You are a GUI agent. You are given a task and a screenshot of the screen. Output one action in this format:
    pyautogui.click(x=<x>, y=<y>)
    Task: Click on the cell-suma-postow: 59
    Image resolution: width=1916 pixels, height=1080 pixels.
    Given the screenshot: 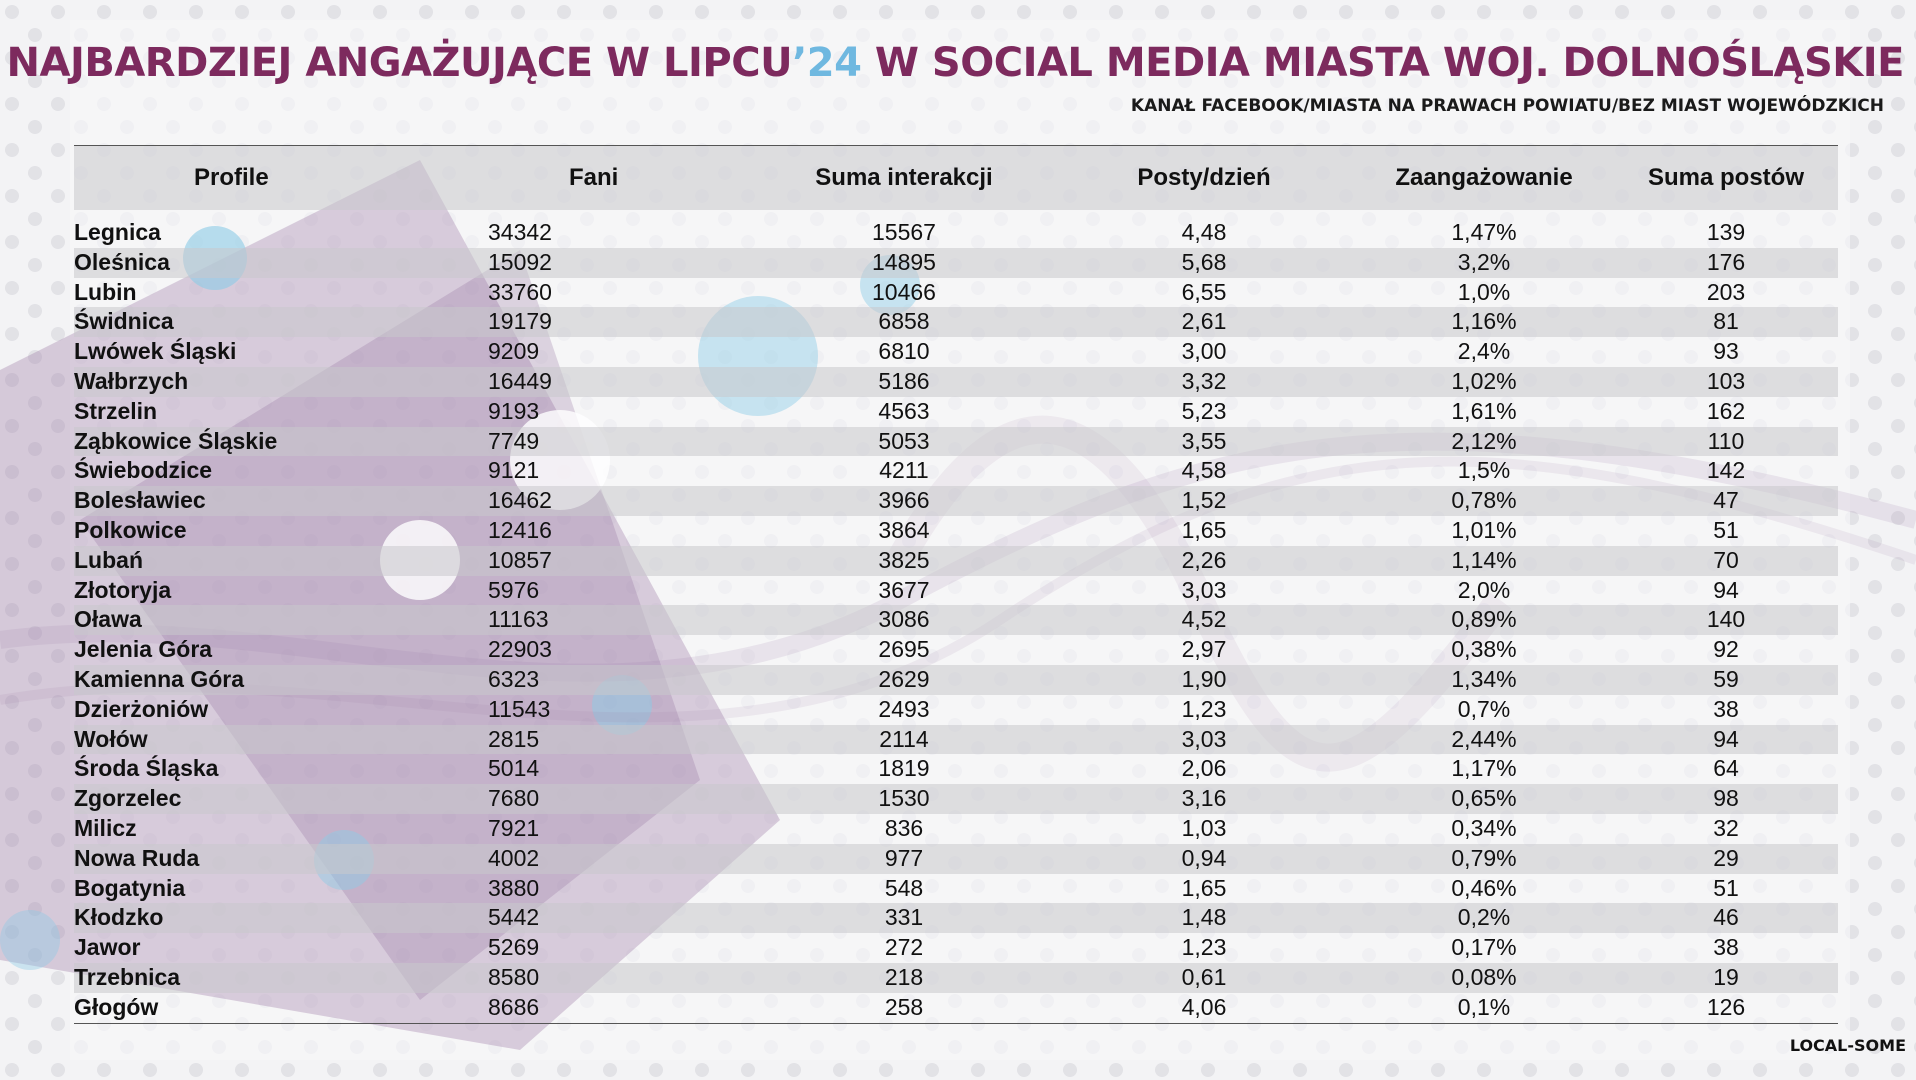 What is the action you would take?
    pyautogui.click(x=1726, y=679)
    